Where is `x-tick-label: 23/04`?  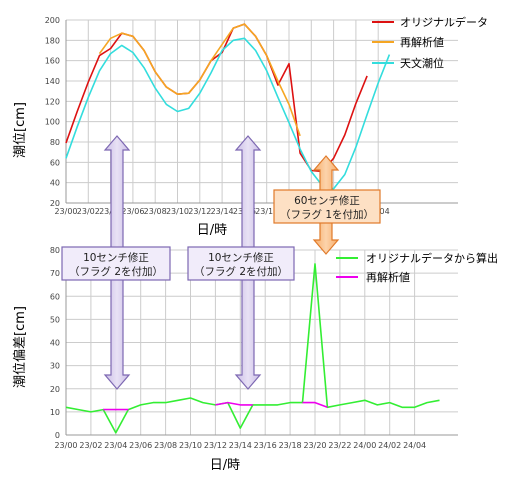
x-tick-label: 23/04 is located at coordinates (115, 445).